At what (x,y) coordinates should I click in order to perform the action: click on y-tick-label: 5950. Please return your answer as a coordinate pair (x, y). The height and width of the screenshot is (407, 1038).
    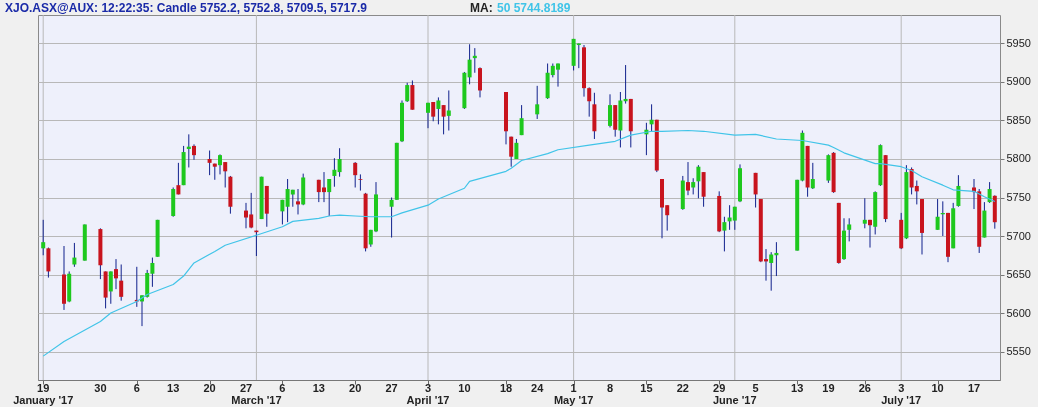
    Looking at the image, I should click on (1018, 42).